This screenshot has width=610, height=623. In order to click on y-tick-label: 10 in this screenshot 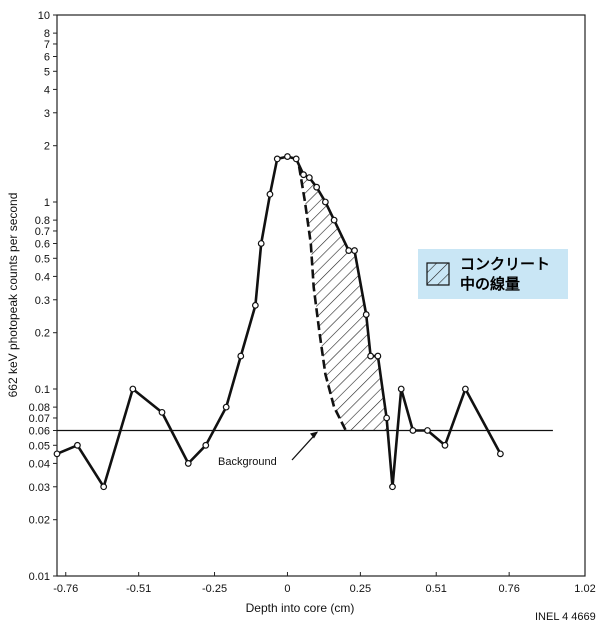, I will do `click(44, 16)`.